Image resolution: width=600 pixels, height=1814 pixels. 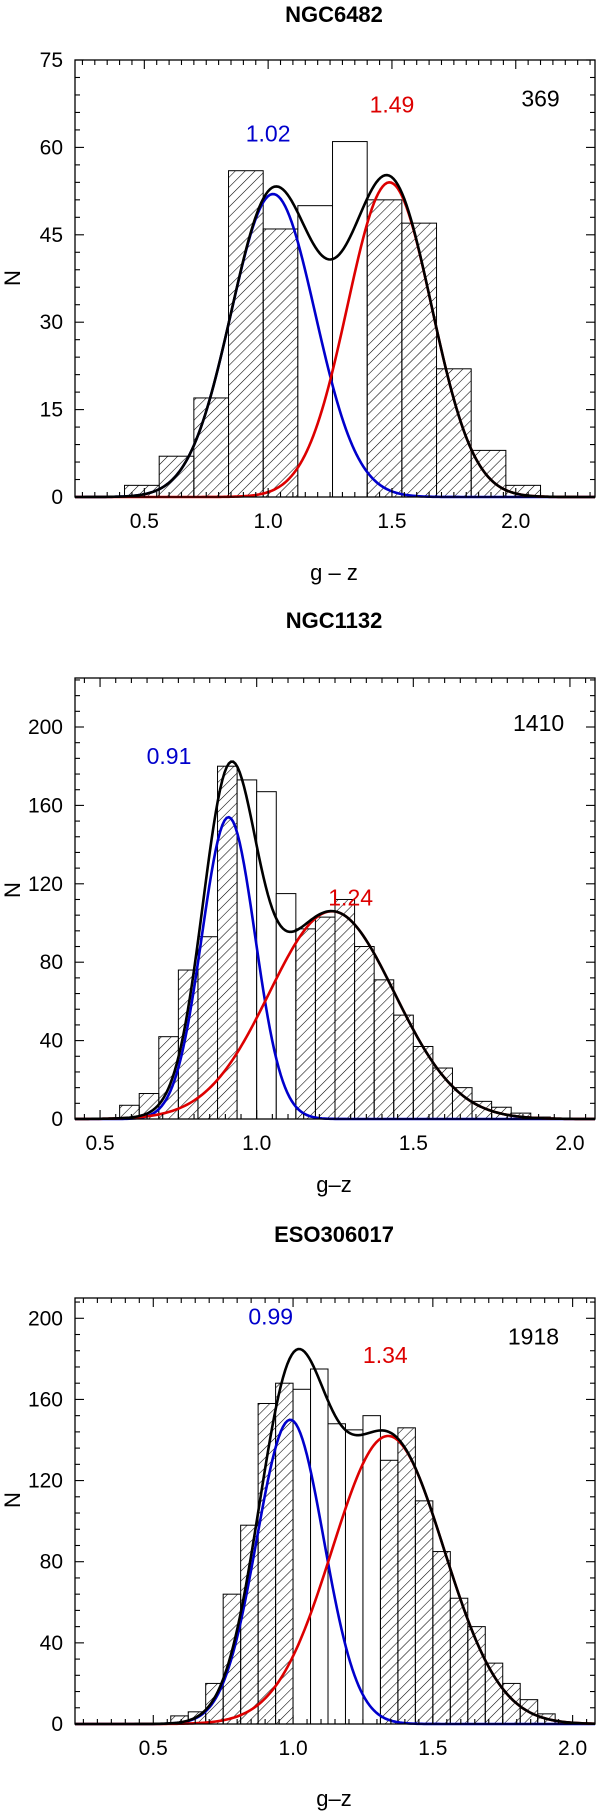 I want to click on y-tick-label: 60, so click(x=51, y=147).